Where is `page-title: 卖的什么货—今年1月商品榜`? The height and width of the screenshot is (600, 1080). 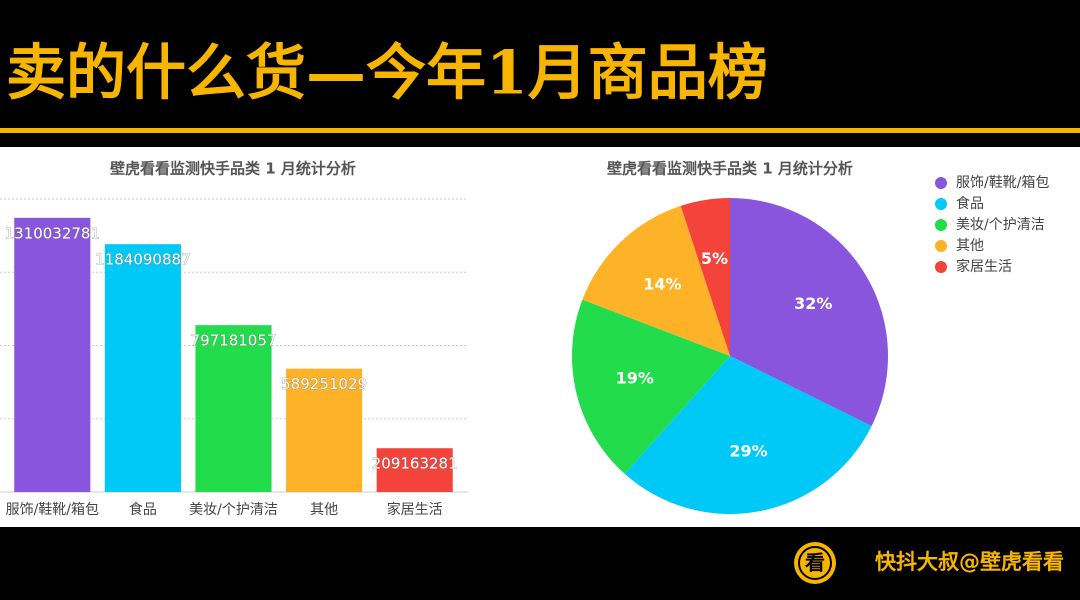
page-title: 卖的什么货—今年1月商品榜 is located at coordinates (387, 74).